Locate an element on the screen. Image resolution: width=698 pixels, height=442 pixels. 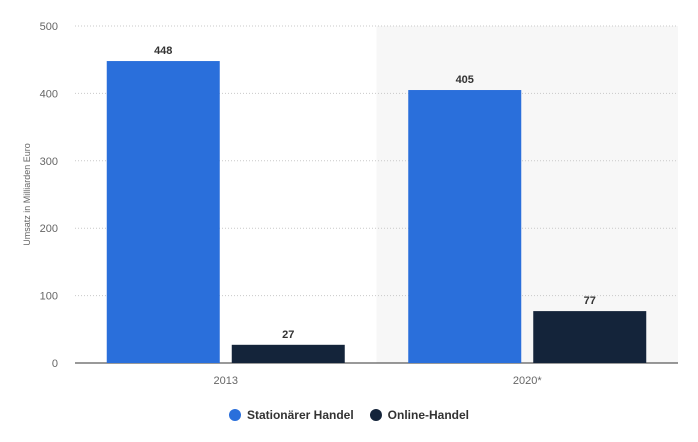
legend-label: Stationärer Handel is located at coordinates (300, 415).